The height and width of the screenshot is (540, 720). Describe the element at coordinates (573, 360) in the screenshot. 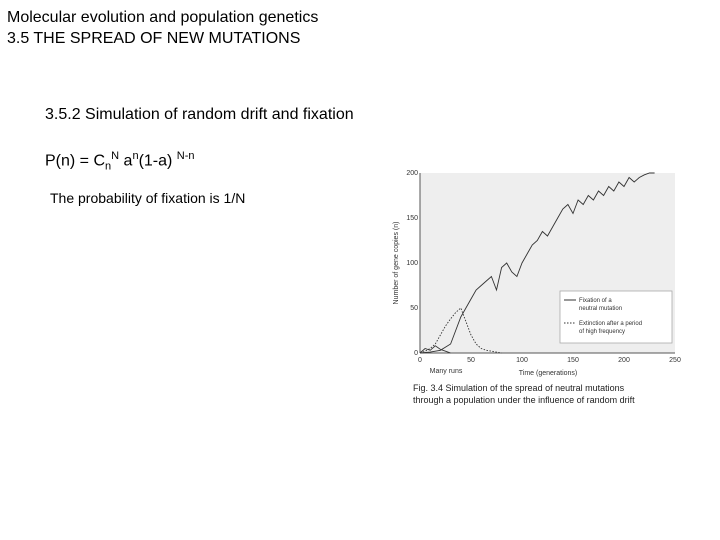

I see `x-tick-label-3: 150` at that location.